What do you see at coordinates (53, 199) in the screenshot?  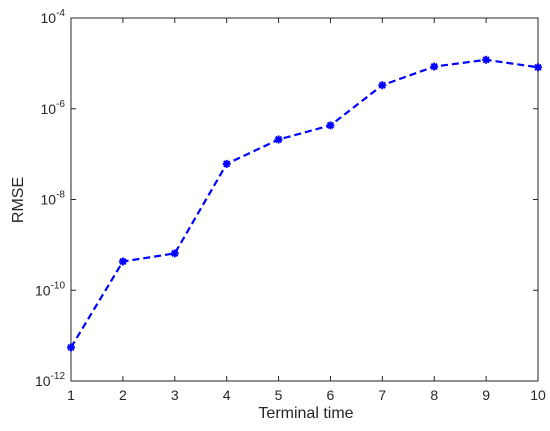 I see `y-tick-label: 10⁻⁸` at bounding box center [53, 199].